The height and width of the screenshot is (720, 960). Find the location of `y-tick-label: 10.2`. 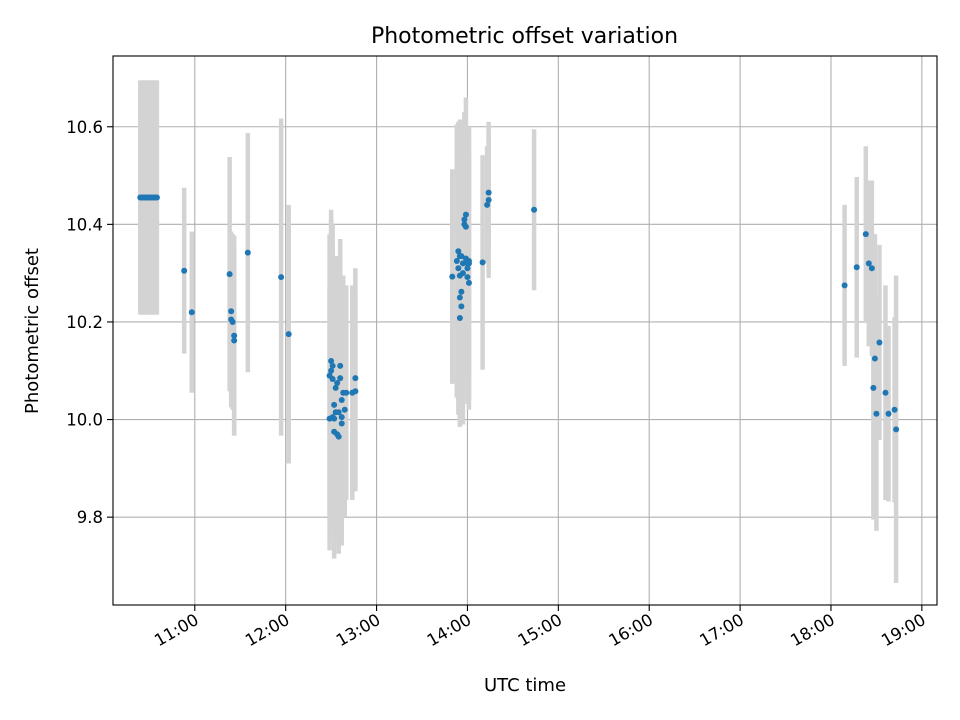

y-tick-label: 10.2 is located at coordinates (84, 322).